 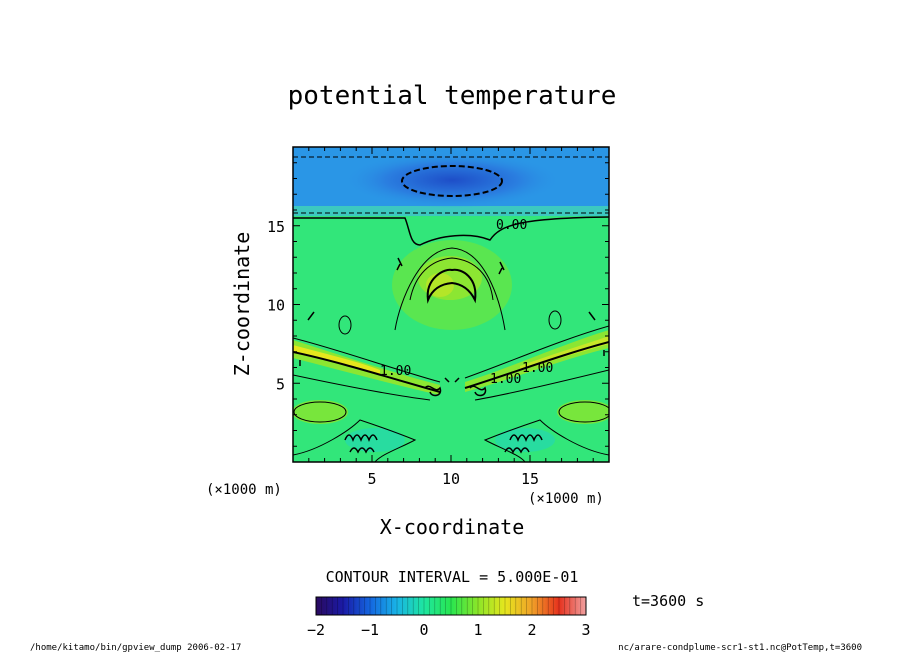 What do you see at coordinates (362, 387) in the screenshot?
I see `contour-band-lower-left` at bounding box center [362, 387].